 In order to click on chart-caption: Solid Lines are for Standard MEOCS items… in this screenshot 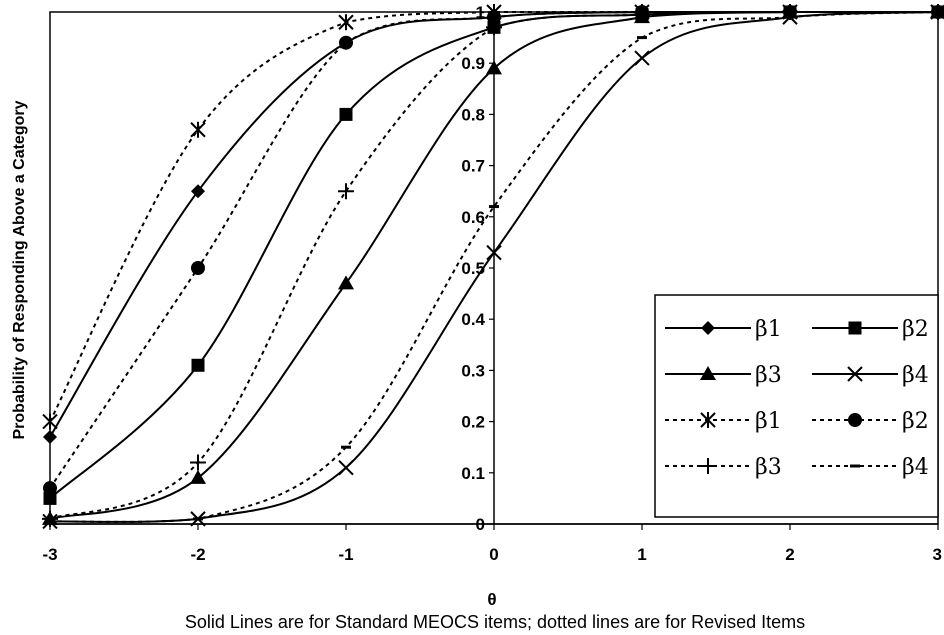, I will do `click(495, 622)`.